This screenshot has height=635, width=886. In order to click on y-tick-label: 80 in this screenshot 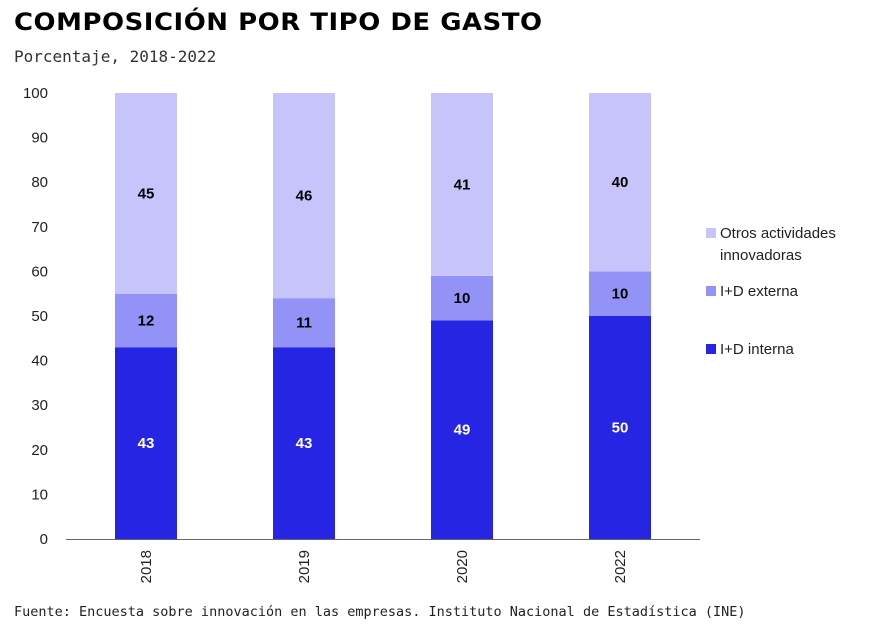, I will do `click(39, 182)`.